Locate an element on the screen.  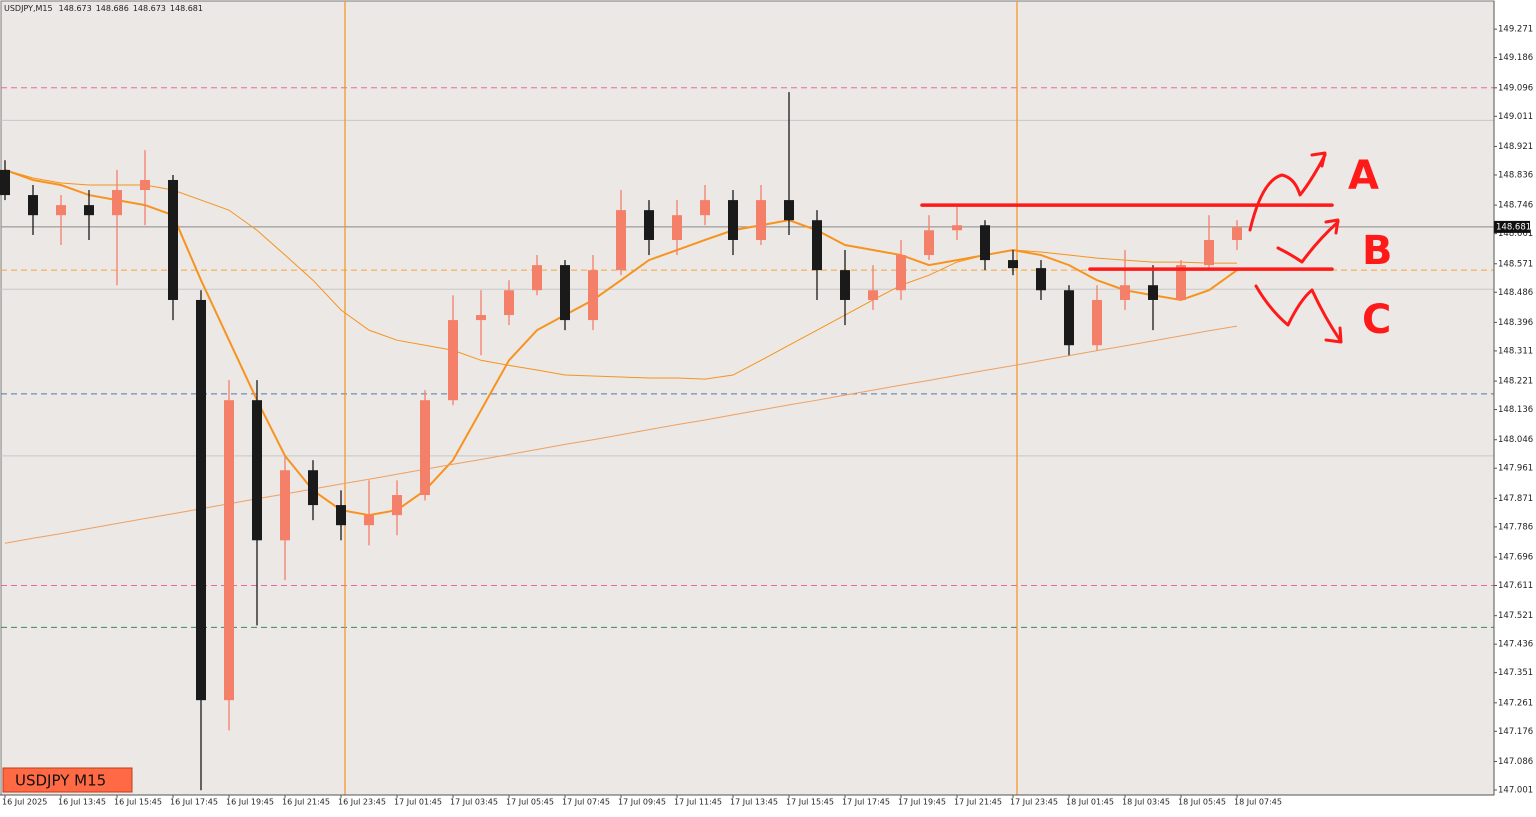
scenario-label: B is located at coordinates (1377, 251).